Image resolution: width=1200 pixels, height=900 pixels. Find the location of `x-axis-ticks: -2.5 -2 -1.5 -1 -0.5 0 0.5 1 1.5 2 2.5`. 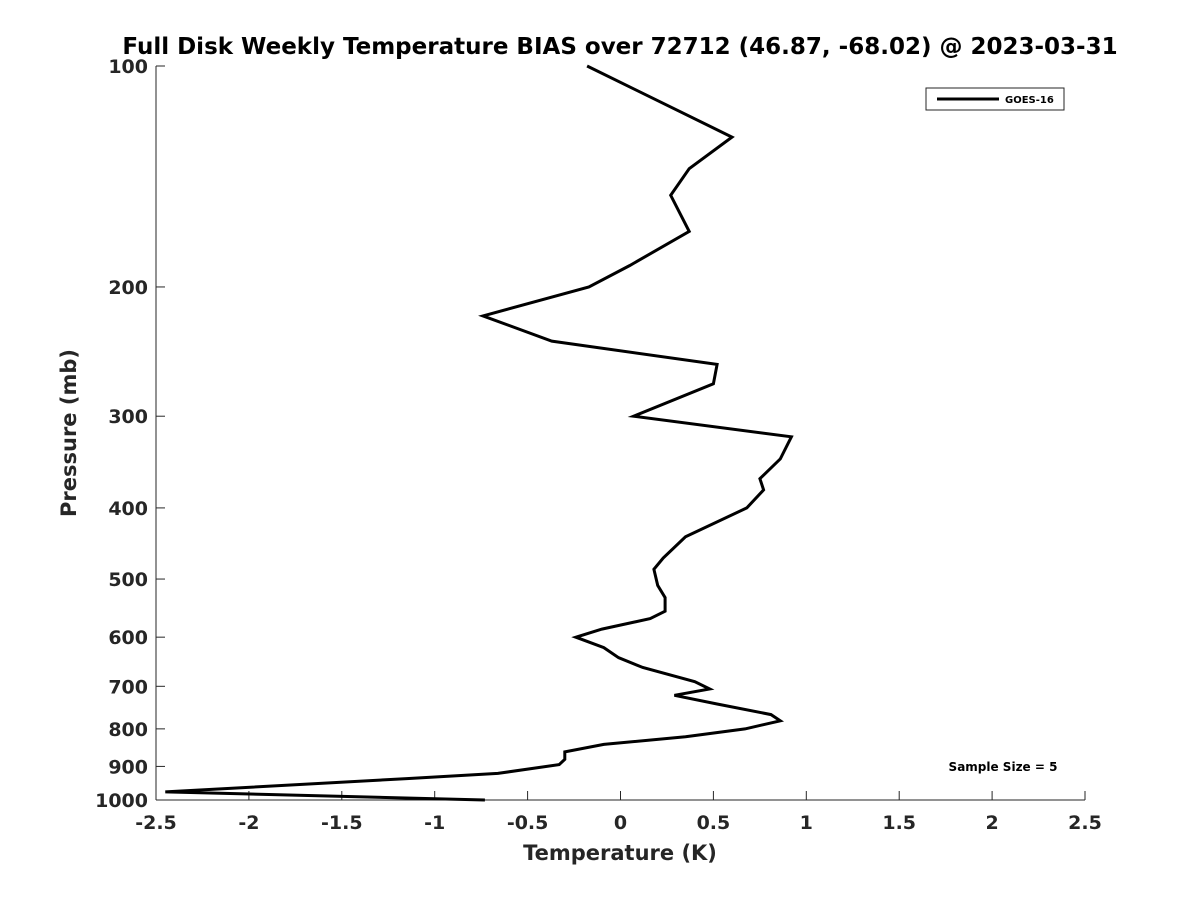

x-axis-ticks: -2.5 -2 -1.5 -1 -0.5 0 0.5 1 1.5 2 2.5 is located at coordinates (618, 812).